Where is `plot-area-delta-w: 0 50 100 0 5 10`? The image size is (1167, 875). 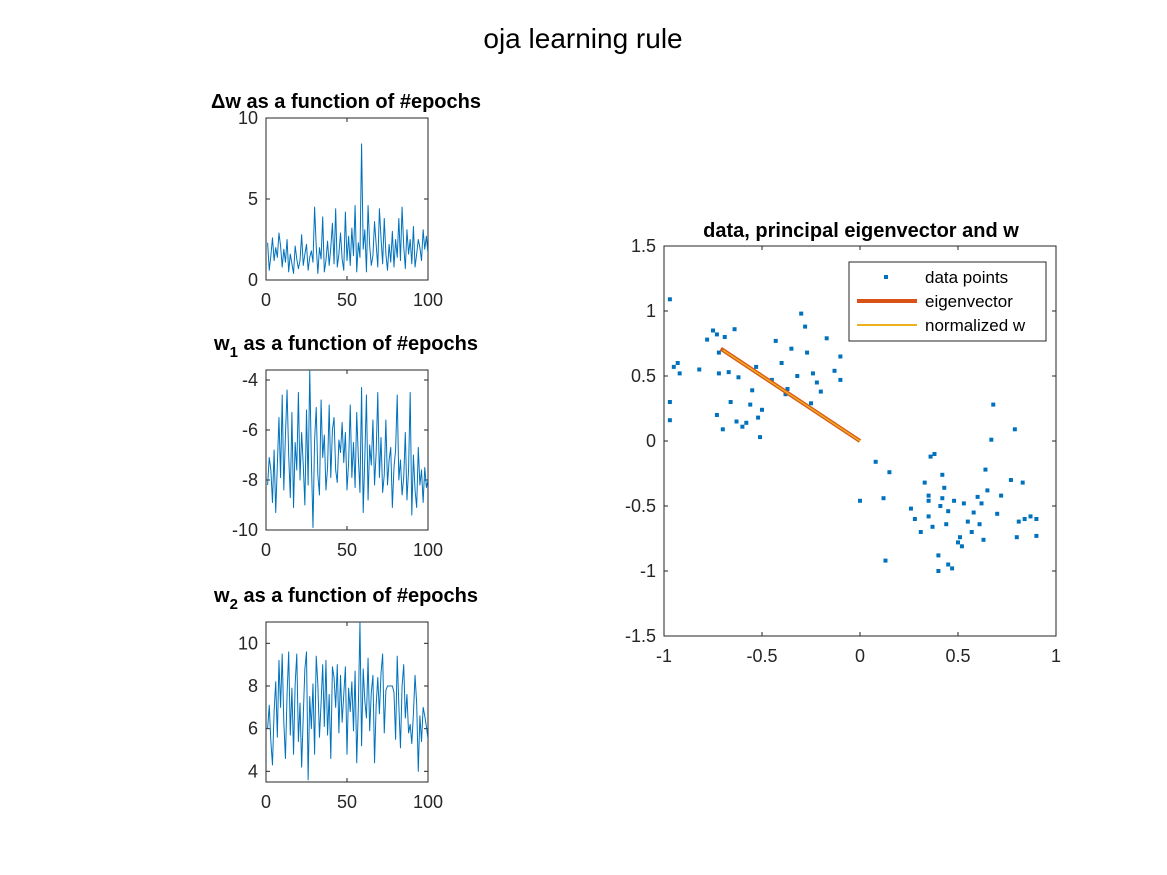
plot-area-delta-w: 0 50 100 0 5 10 is located at coordinates (340, 209).